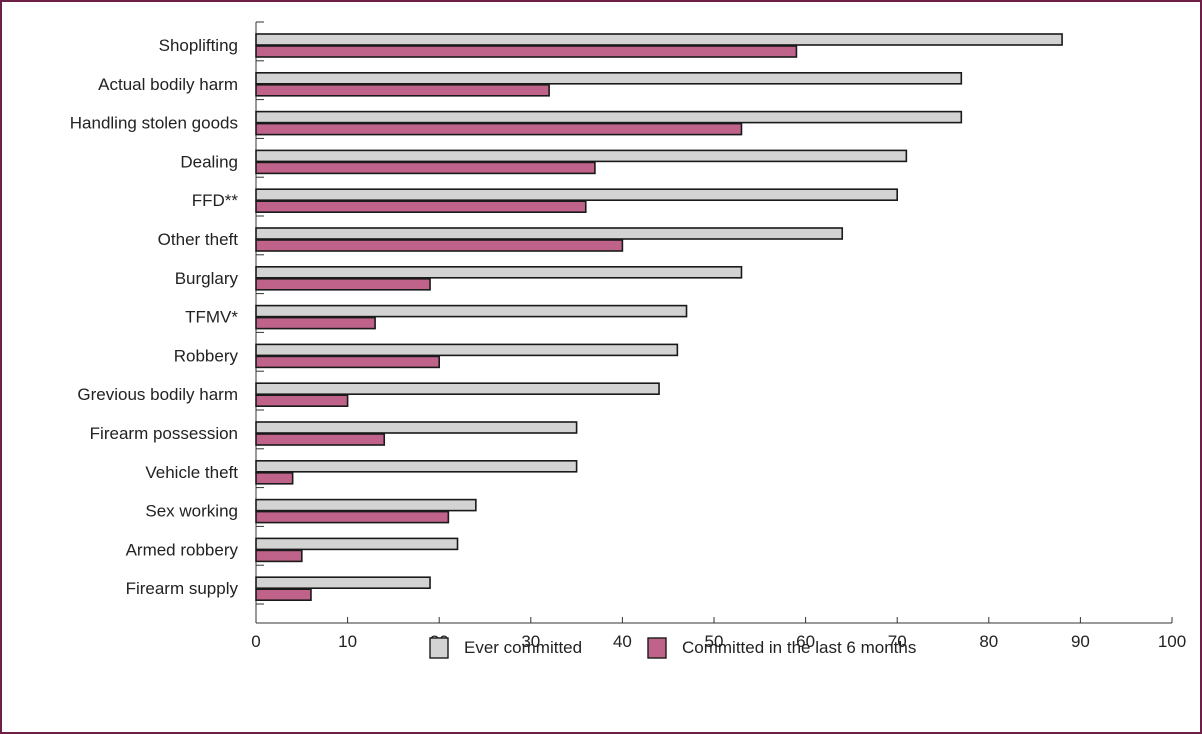 Image resolution: width=1202 pixels, height=734 pixels. Describe the element at coordinates (154, 123) in the screenshot. I see `category-label: Handling stolen goods` at that location.